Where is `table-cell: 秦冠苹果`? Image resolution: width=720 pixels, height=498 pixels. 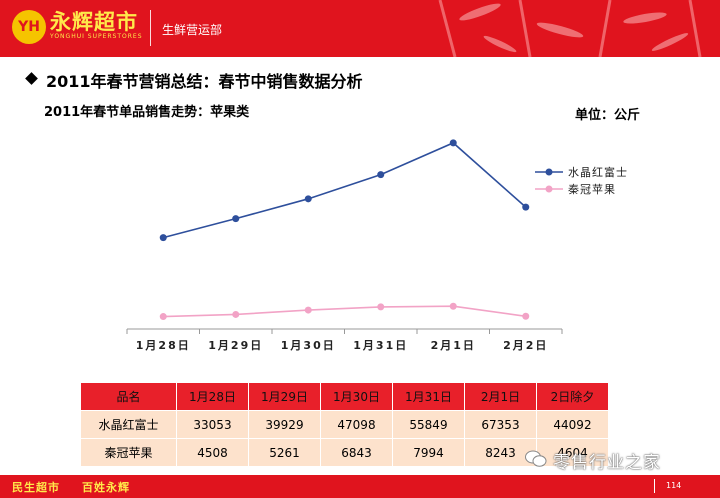
table-cell: 秦冠苹果 is located at coordinates (128, 452).